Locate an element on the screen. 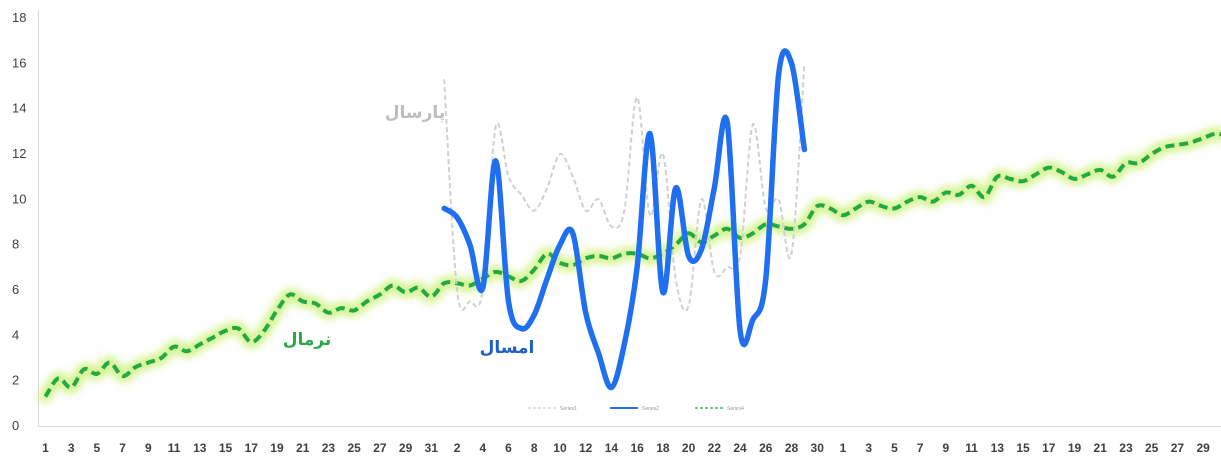 This screenshot has height=459, width=1221. y-tick-label: 2 is located at coordinates (15, 380).